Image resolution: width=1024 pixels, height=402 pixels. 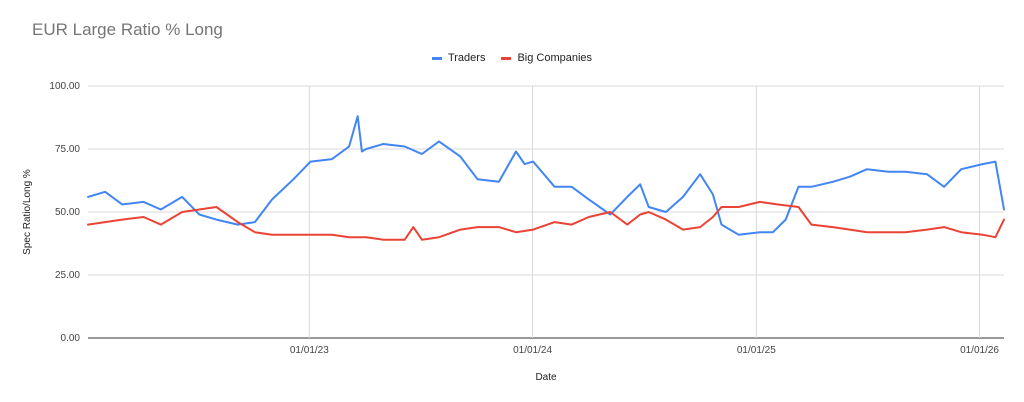 I want to click on legend-item-traders: Traders, so click(x=458, y=58).